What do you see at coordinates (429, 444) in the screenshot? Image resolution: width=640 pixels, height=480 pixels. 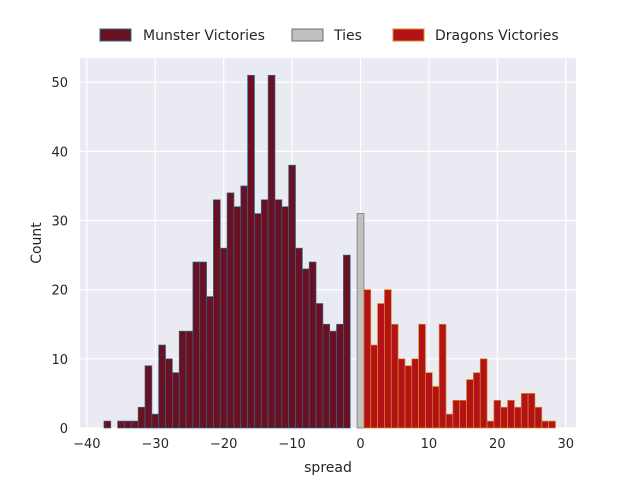 I see `x-tick-label: 10` at bounding box center [429, 444].